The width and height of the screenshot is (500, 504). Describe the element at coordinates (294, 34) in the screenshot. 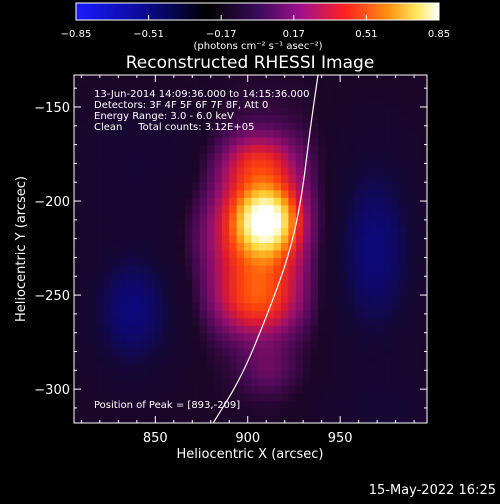

I see `colorbar-tick-label: 0.17` at that location.